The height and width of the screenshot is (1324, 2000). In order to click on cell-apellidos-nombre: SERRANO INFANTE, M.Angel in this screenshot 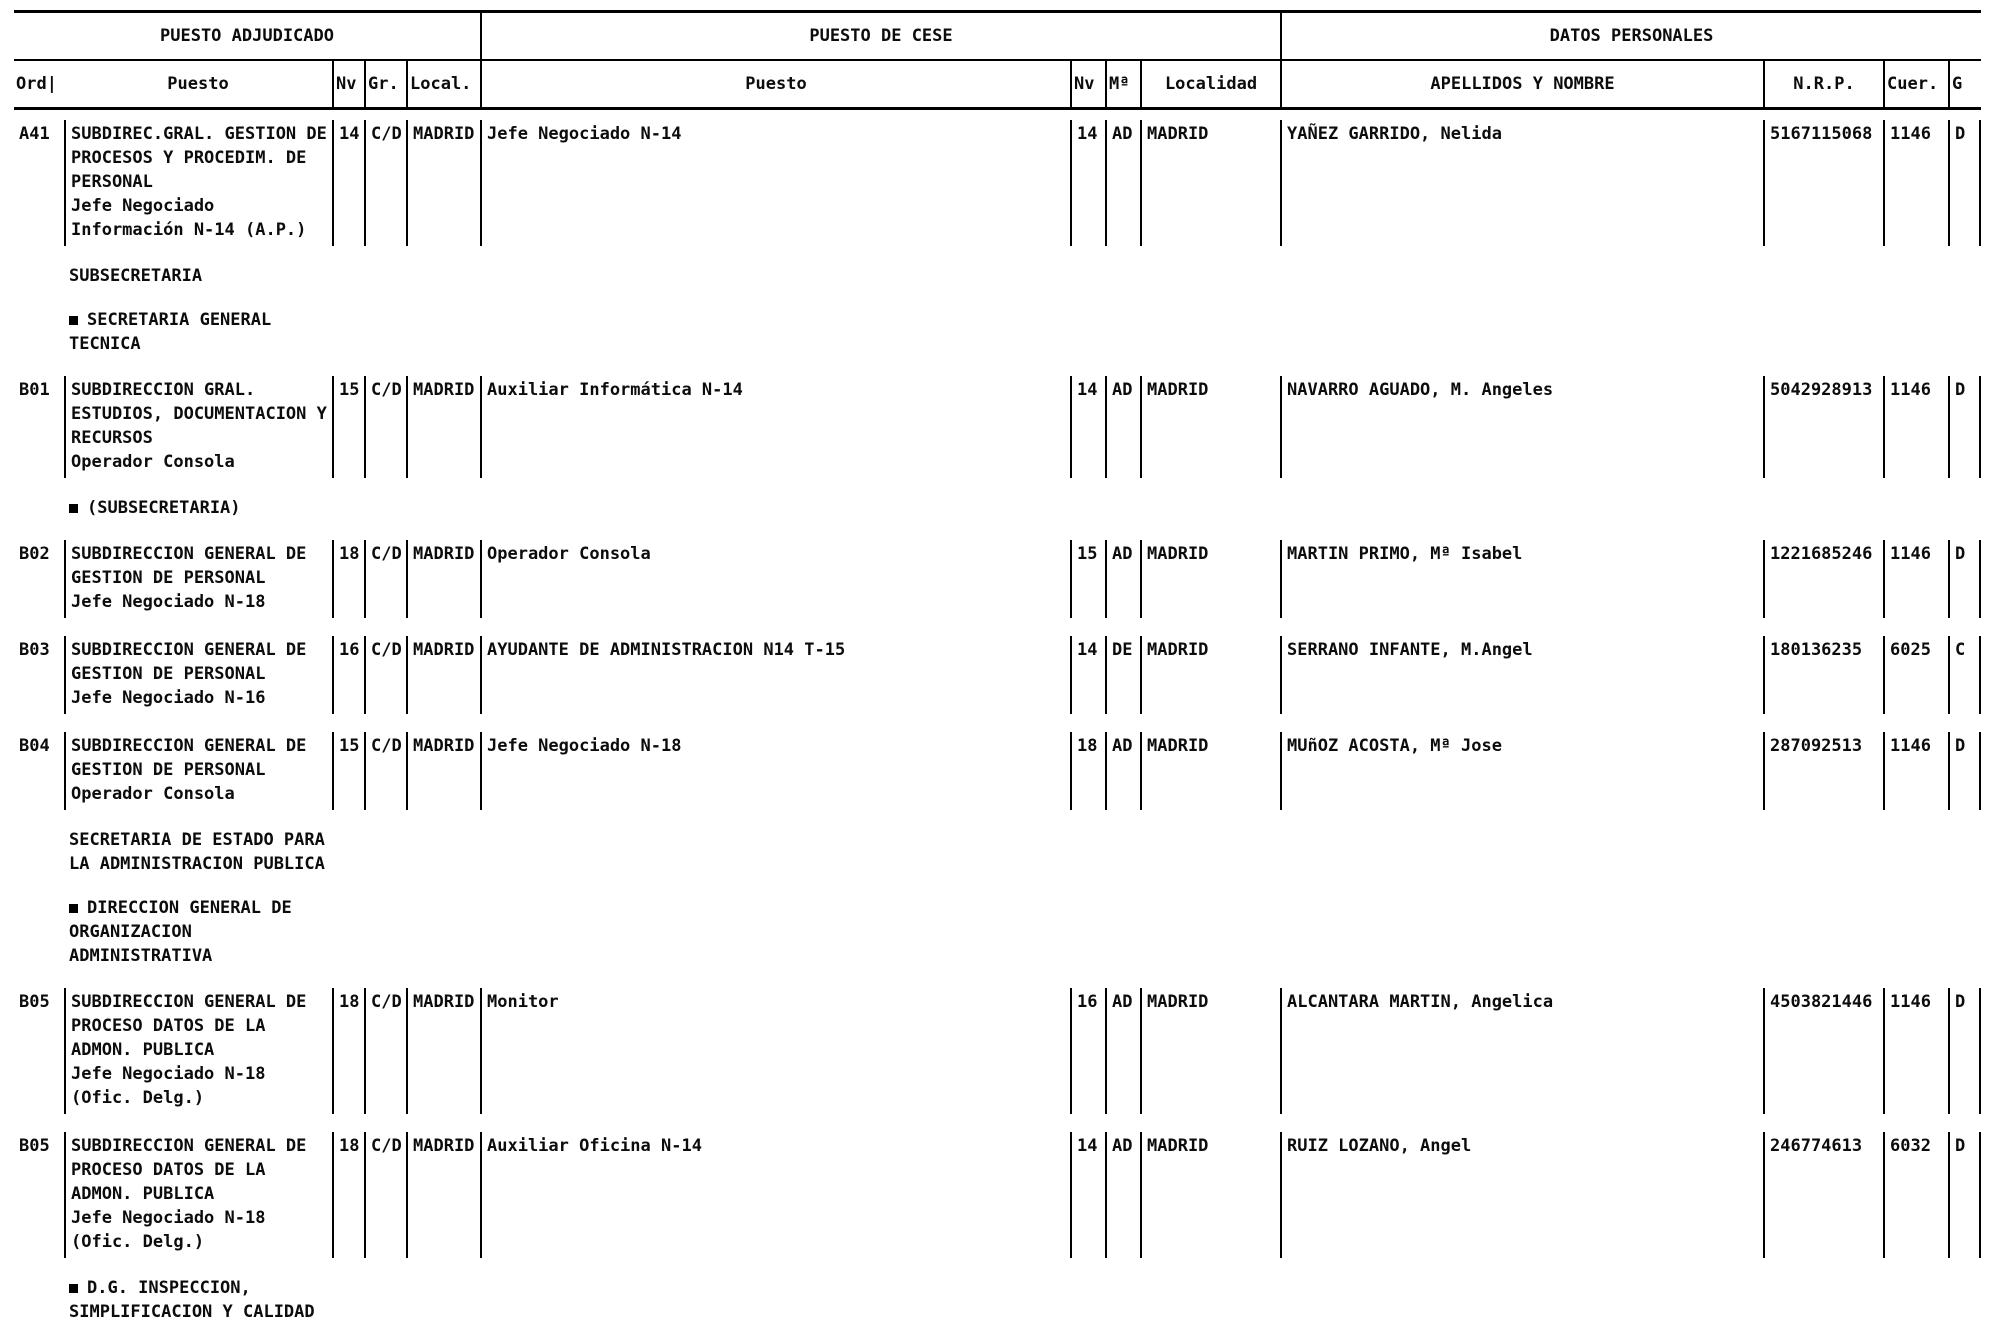, I will do `click(1521, 675)`.